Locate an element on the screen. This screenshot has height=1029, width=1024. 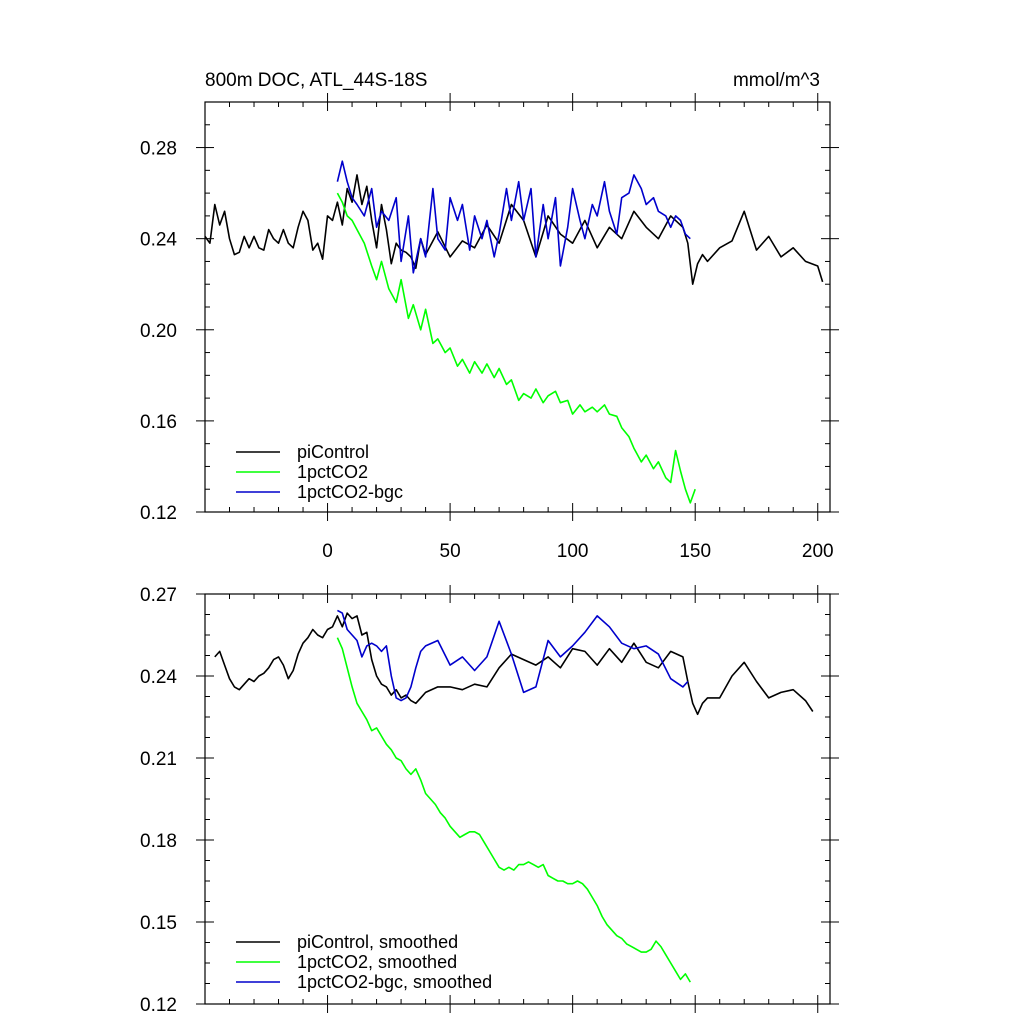
y-tick-label: 0.20 is located at coordinates (158, 331).